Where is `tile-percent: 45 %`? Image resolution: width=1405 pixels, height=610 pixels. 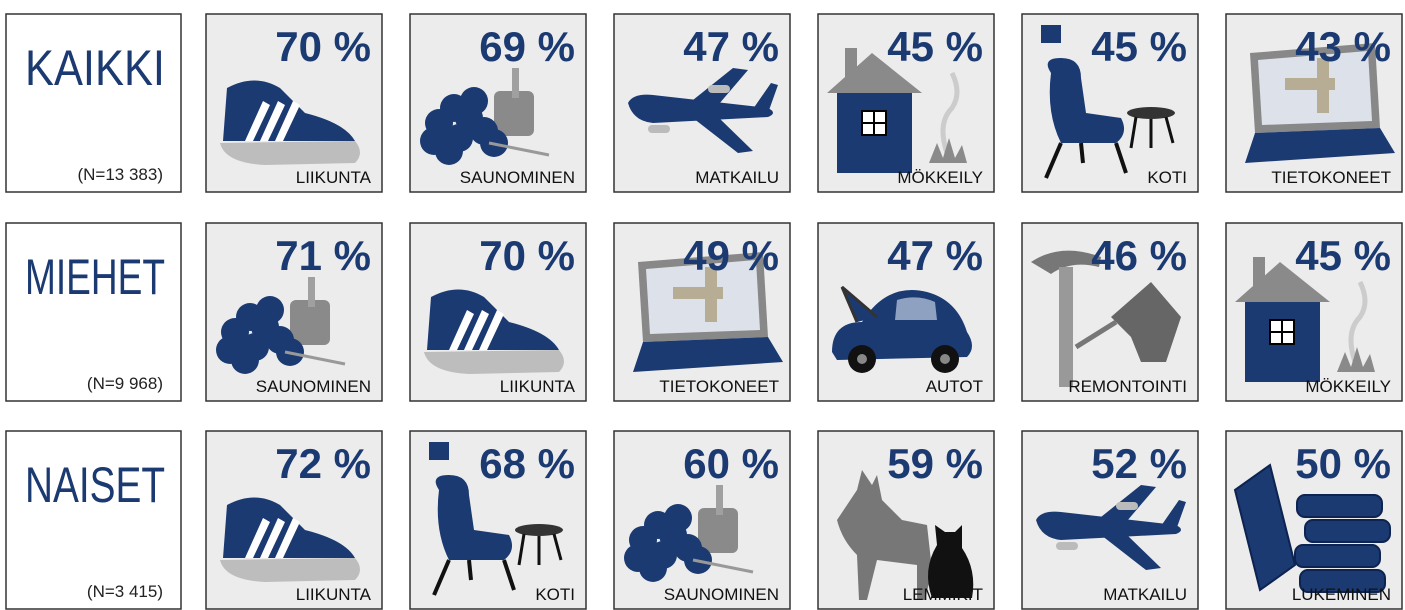
tile-percent: 45 % is located at coordinates (1139, 46).